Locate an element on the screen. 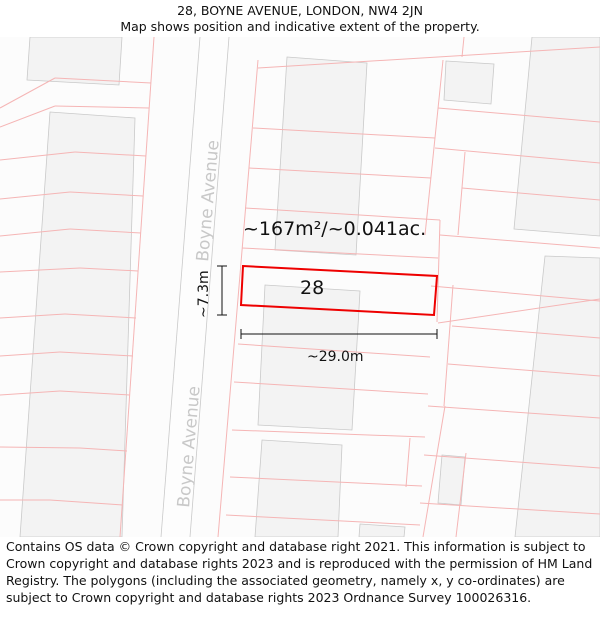  road-boyne-avenue is located at coordinates (195, 287).